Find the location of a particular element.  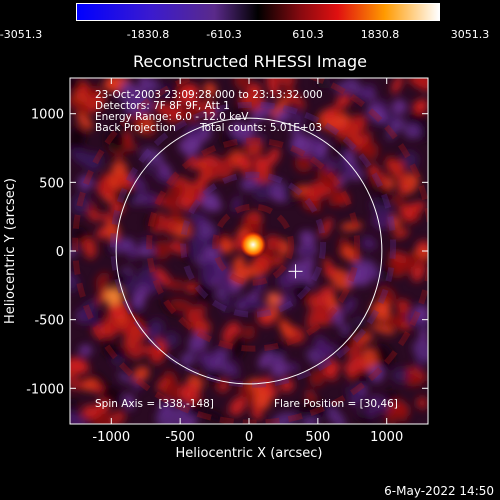

colorbar-tick-label: 3051.3 is located at coordinates (470, 34).